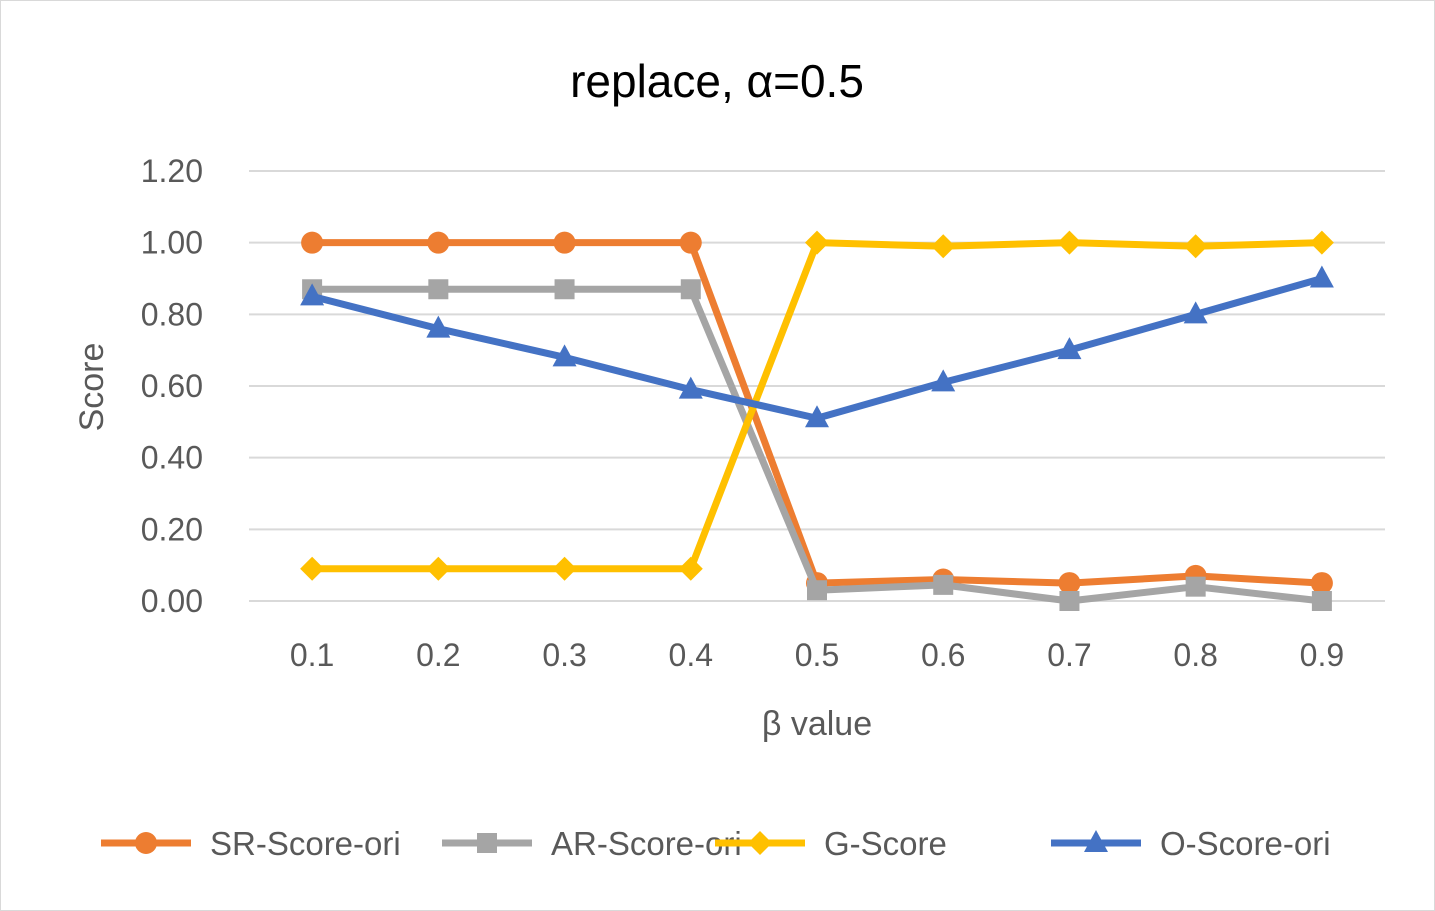  I want to click on x-tick-label: 0.4, so click(691, 655).